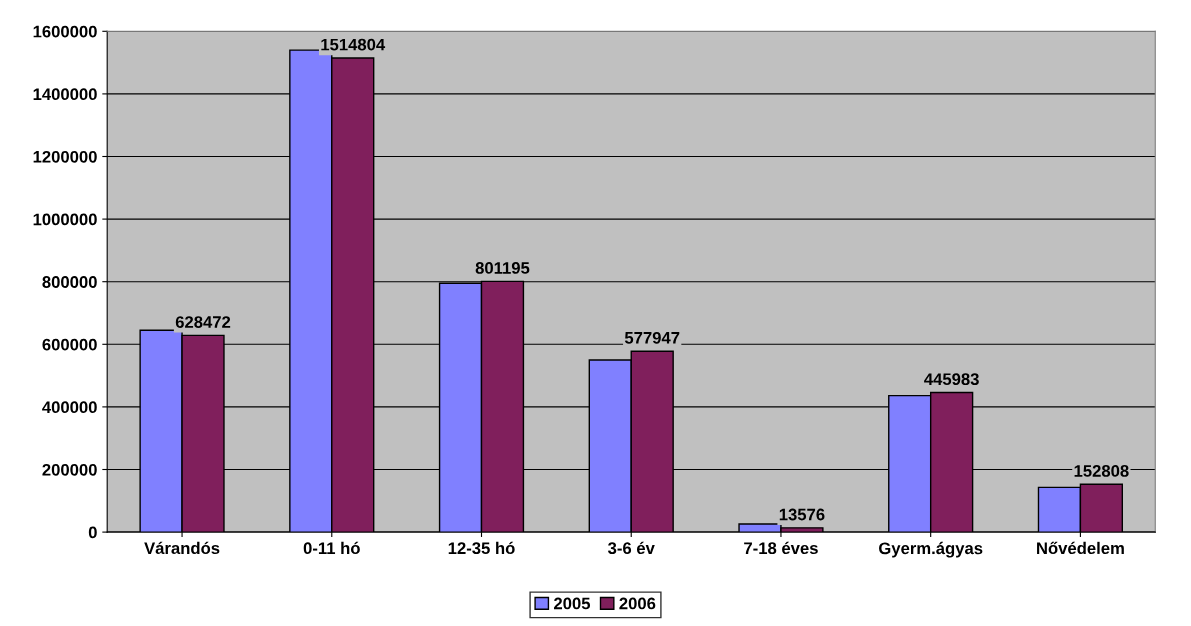  Describe the element at coordinates (331, 548) in the screenshot. I see `x-tick-label: 0-11 hó` at that location.